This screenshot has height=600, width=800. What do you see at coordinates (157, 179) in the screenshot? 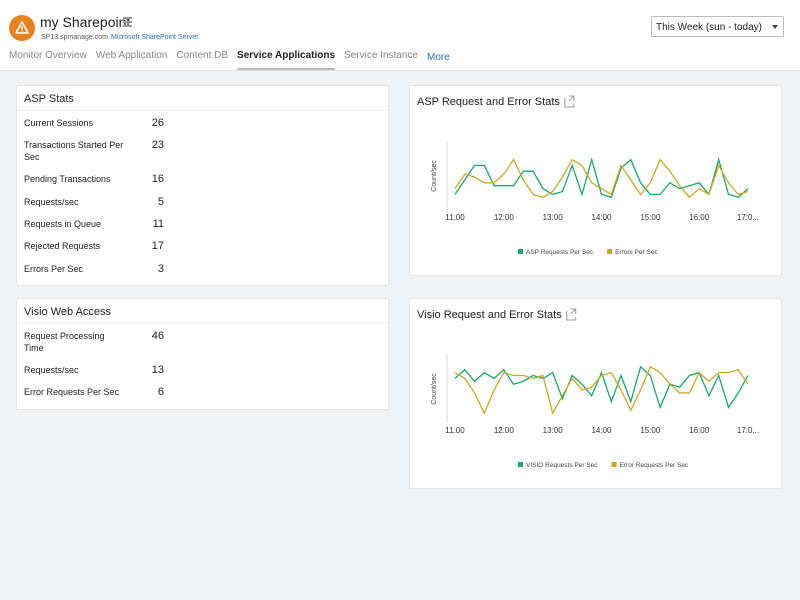
I see `stat-value: 16` at bounding box center [157, 179].